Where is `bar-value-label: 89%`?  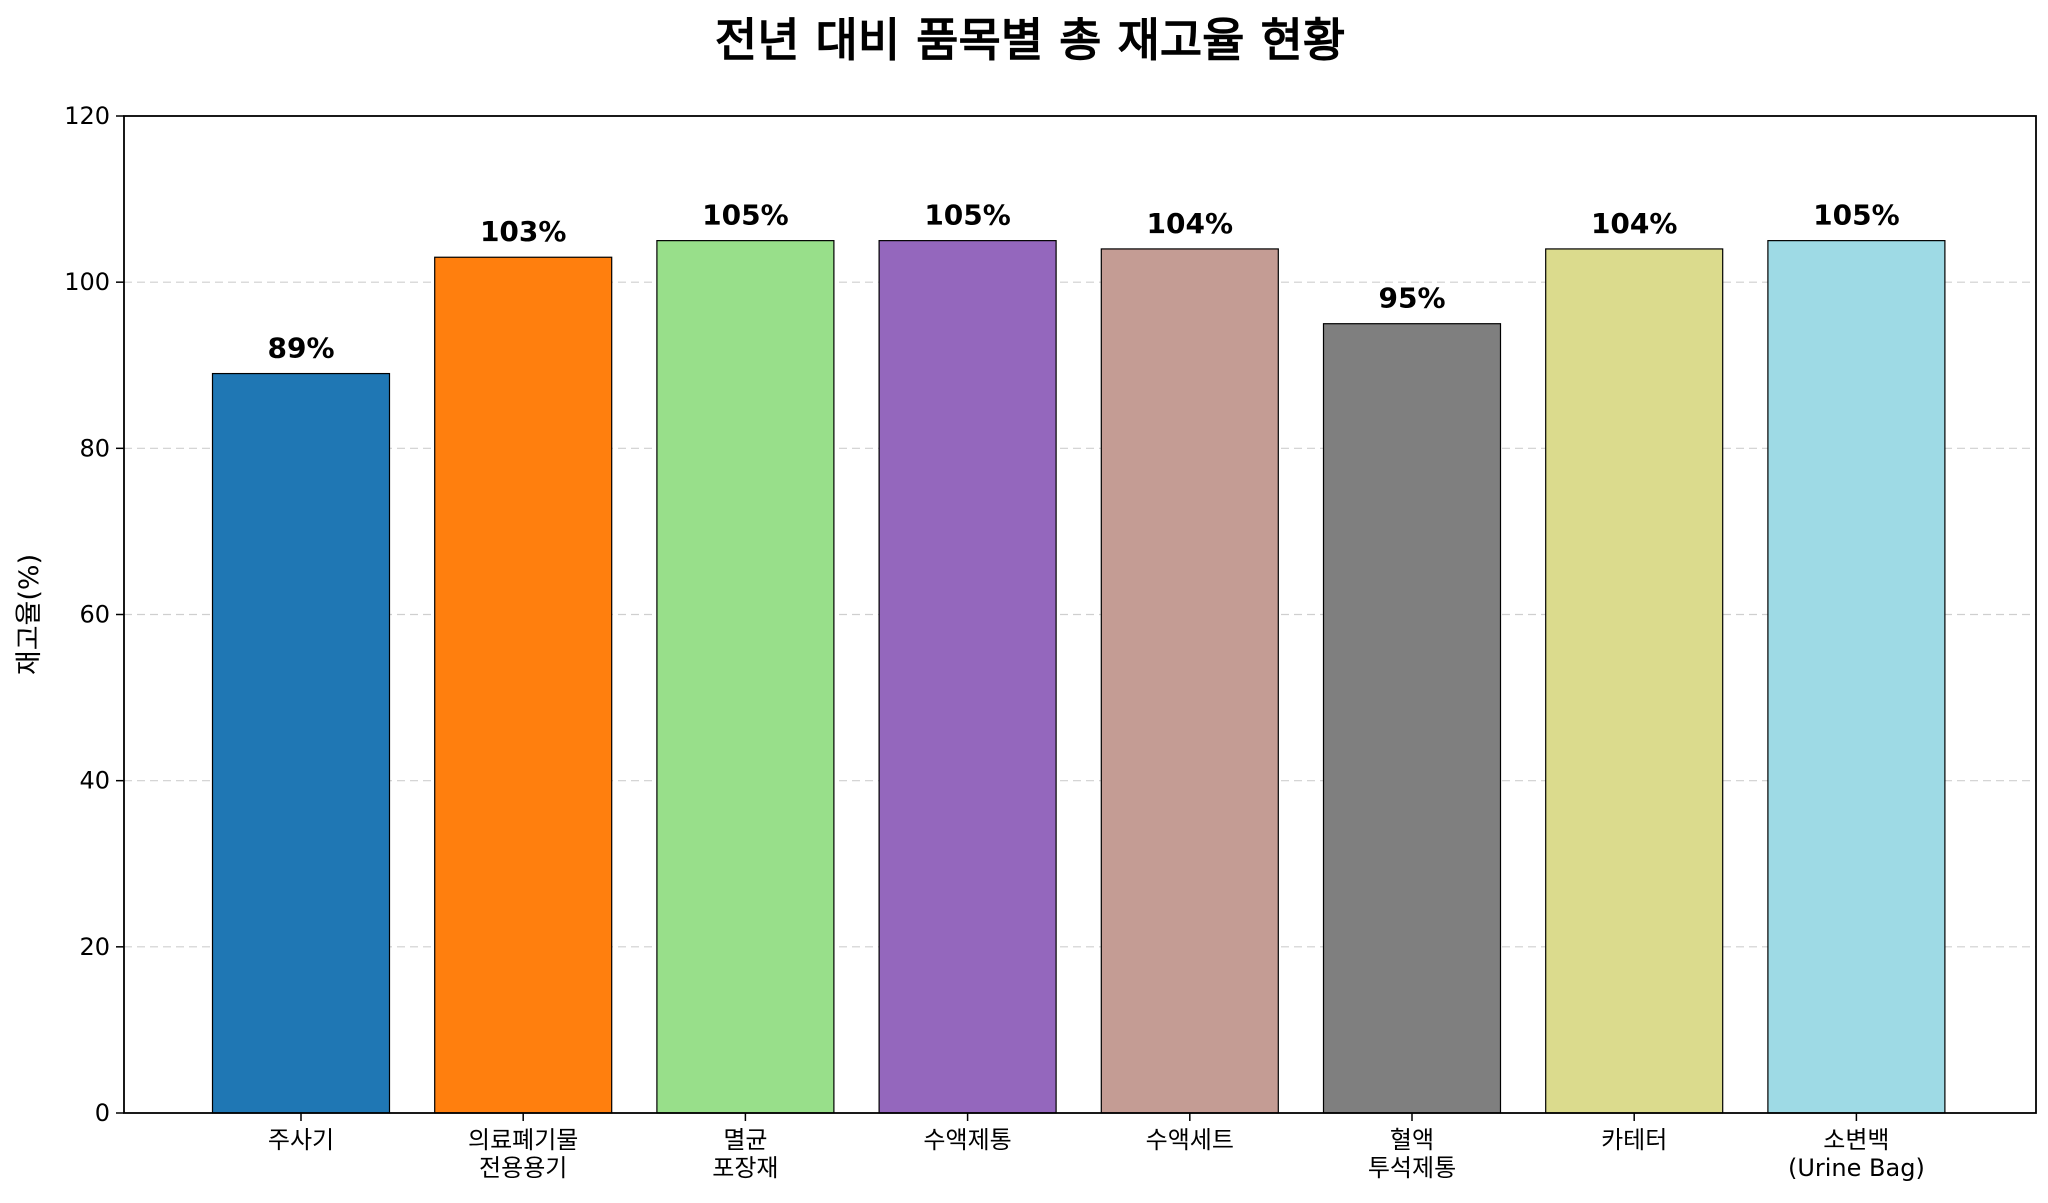
bar-value-label: 89% is located at coordinates (300, 348).